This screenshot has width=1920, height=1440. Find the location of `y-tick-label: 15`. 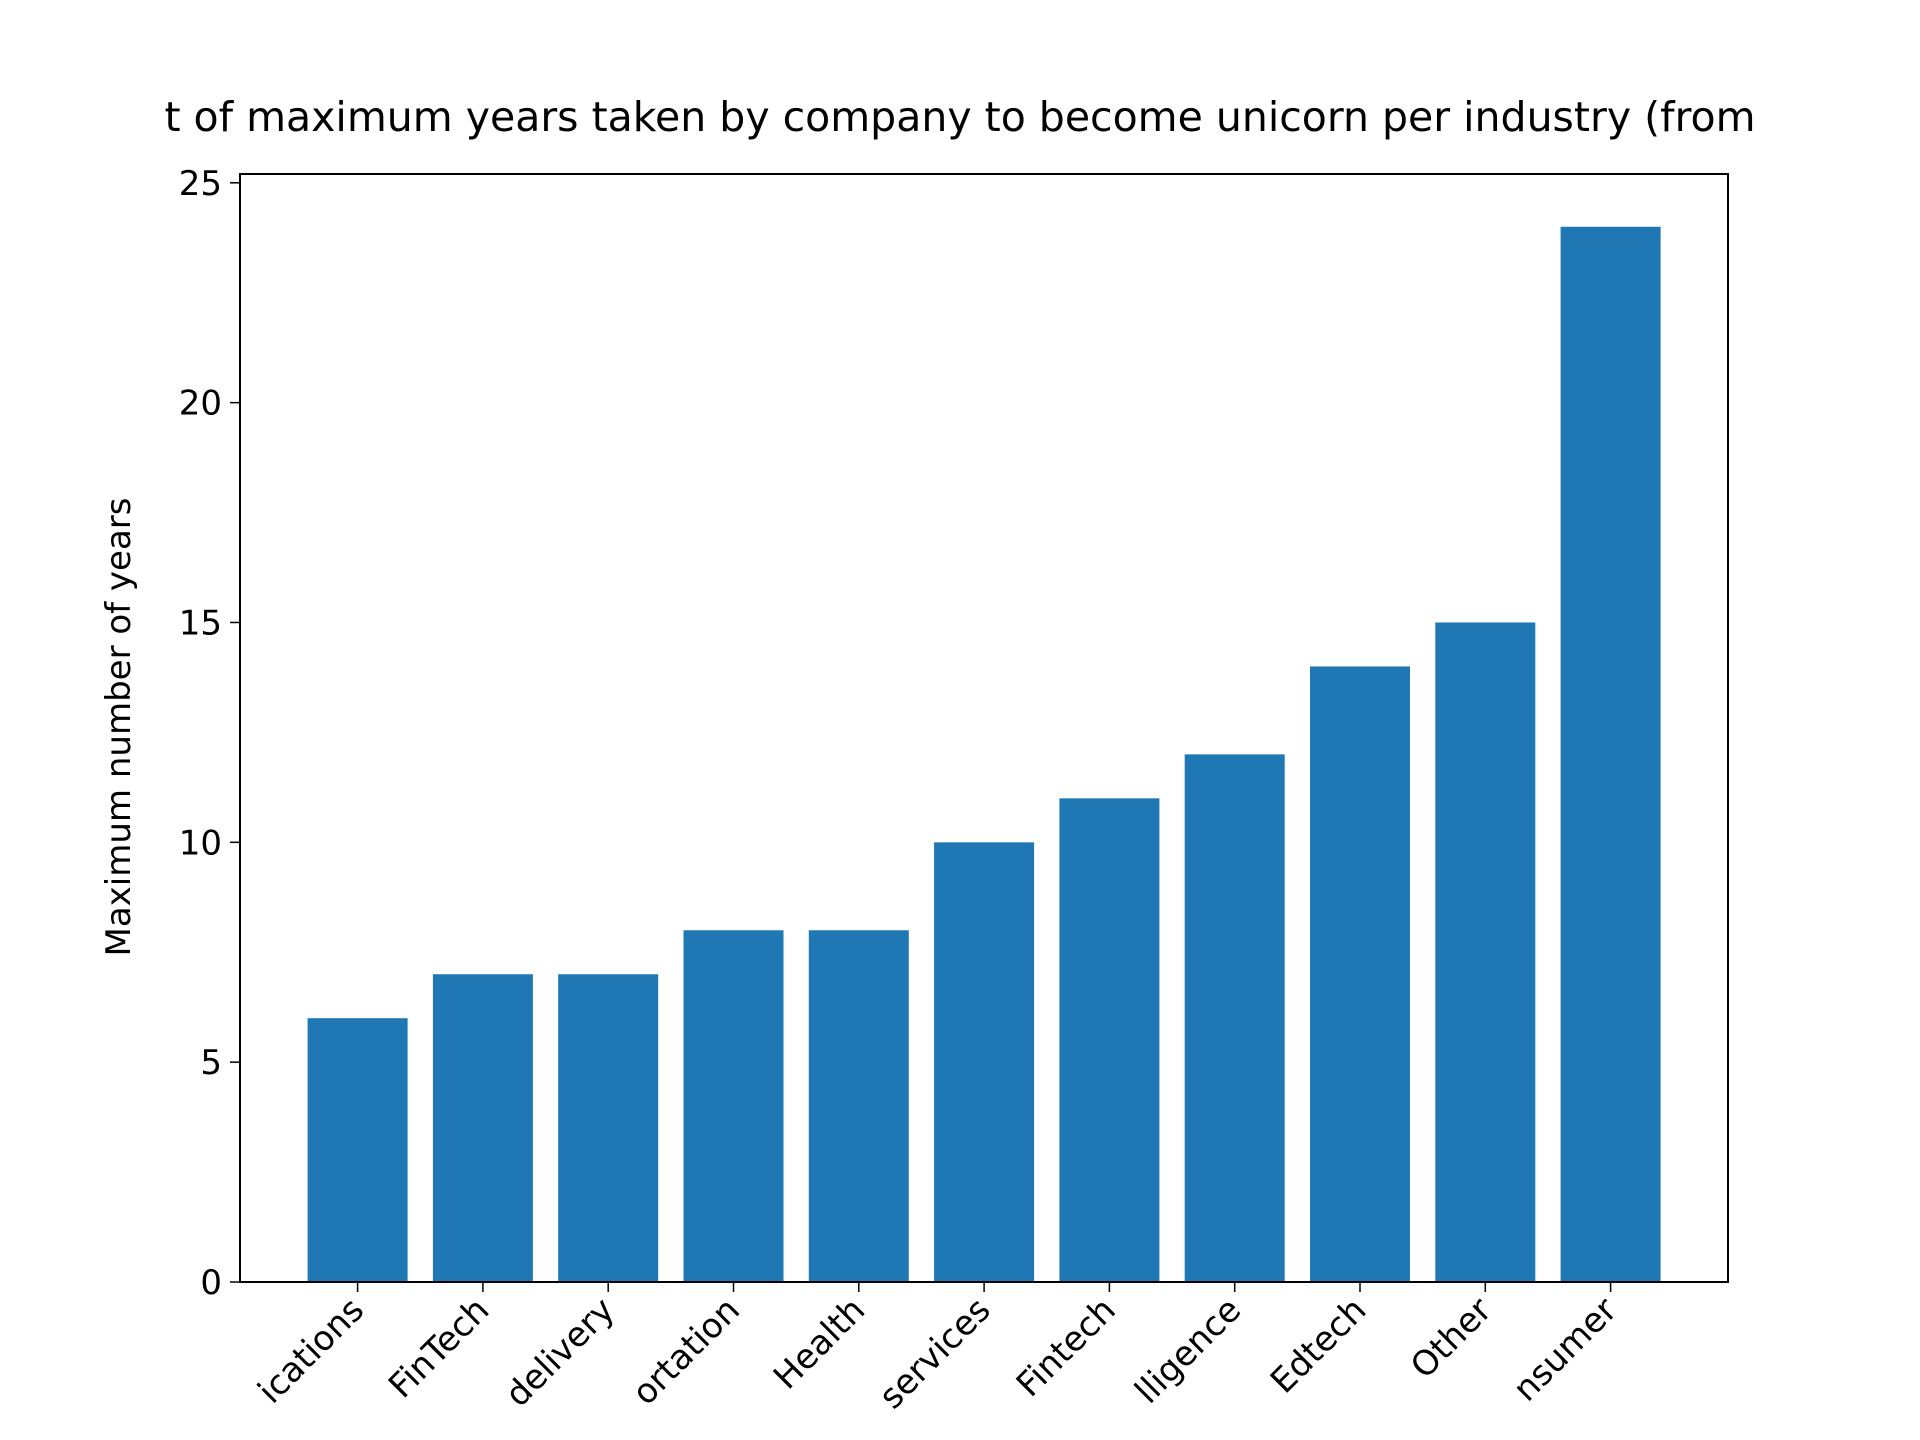

y-tick-label: 15 is located at coordinates (200, 623).